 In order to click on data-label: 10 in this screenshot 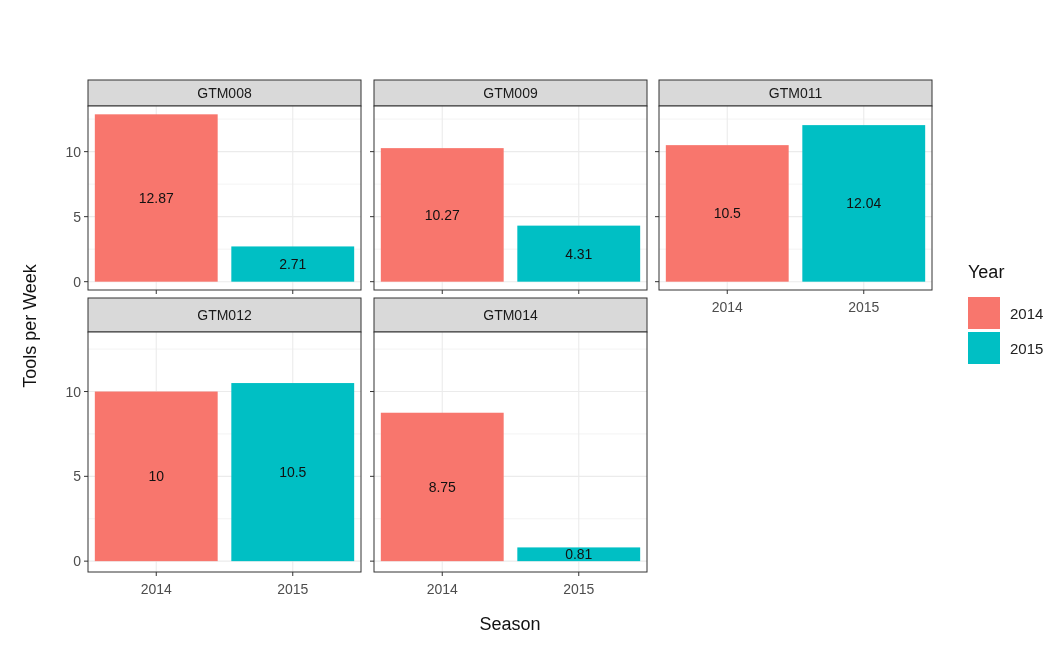, I will do `click(156, 476)`.